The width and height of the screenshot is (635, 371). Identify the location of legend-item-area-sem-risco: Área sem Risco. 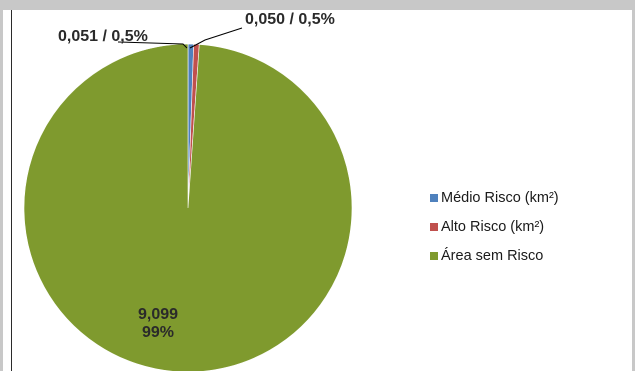
(494, 256).